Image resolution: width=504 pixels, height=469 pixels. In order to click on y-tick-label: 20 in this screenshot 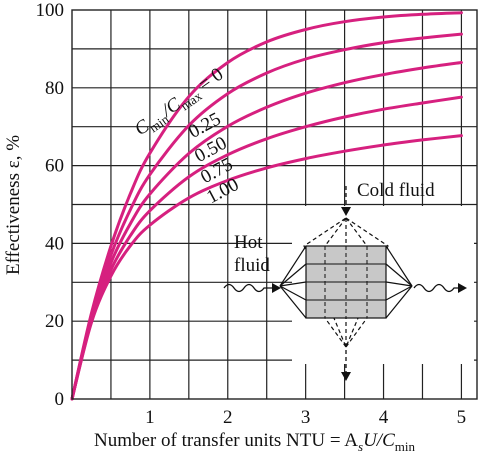, I will do `click(54, 321)`.